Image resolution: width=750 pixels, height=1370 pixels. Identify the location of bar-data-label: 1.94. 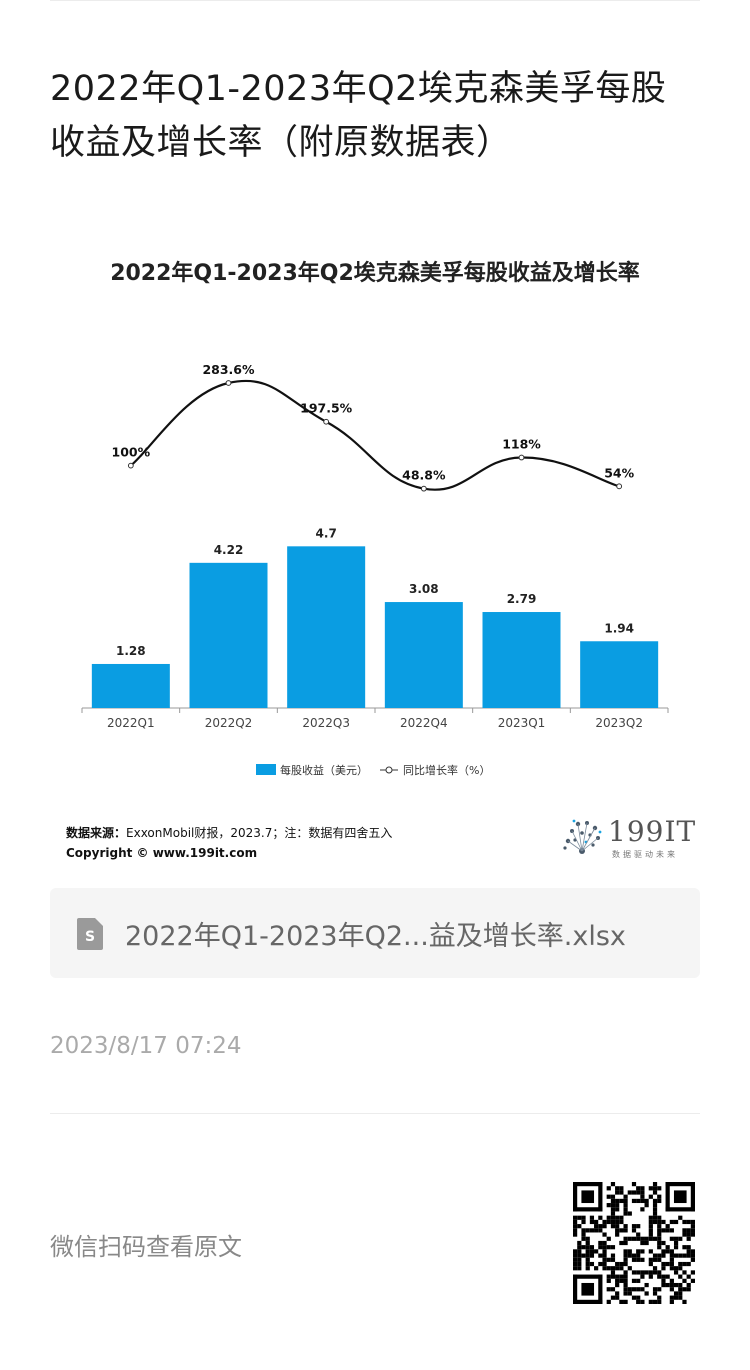
(619, 628).